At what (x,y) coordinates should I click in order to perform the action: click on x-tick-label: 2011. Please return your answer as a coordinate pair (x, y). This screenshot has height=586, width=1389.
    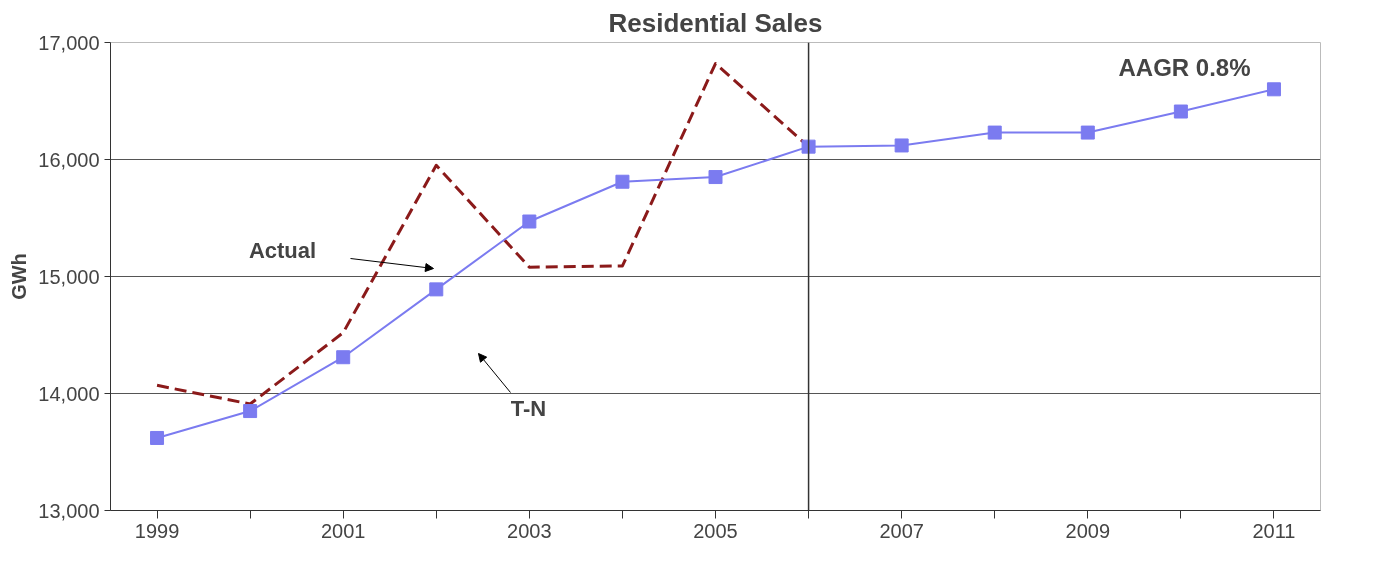
    Looking at the image, I should click on (1274, 530).